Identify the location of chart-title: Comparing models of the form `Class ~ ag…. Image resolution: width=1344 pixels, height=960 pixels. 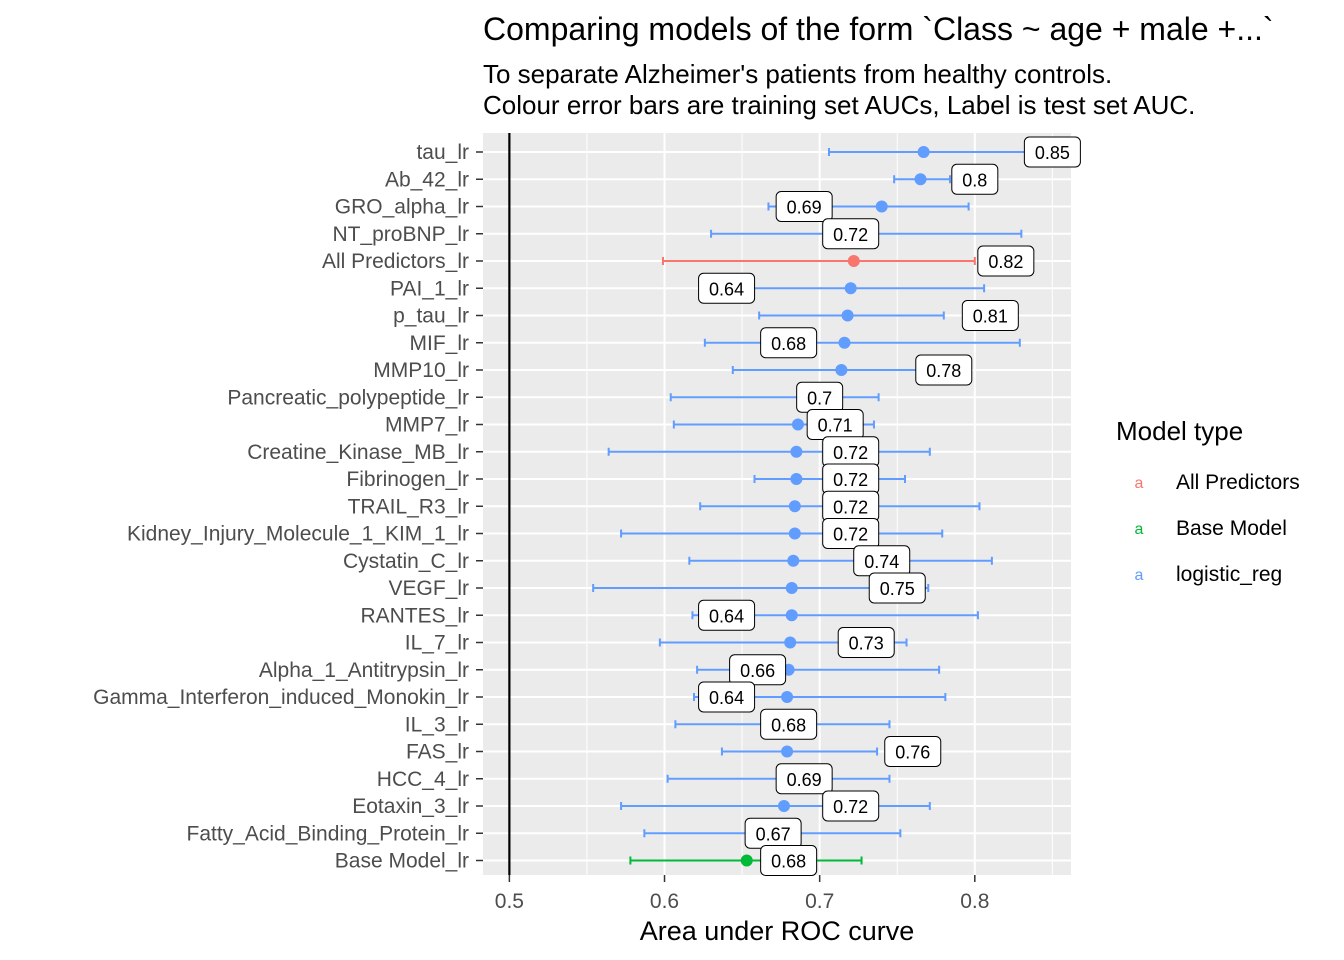
(878, 29).